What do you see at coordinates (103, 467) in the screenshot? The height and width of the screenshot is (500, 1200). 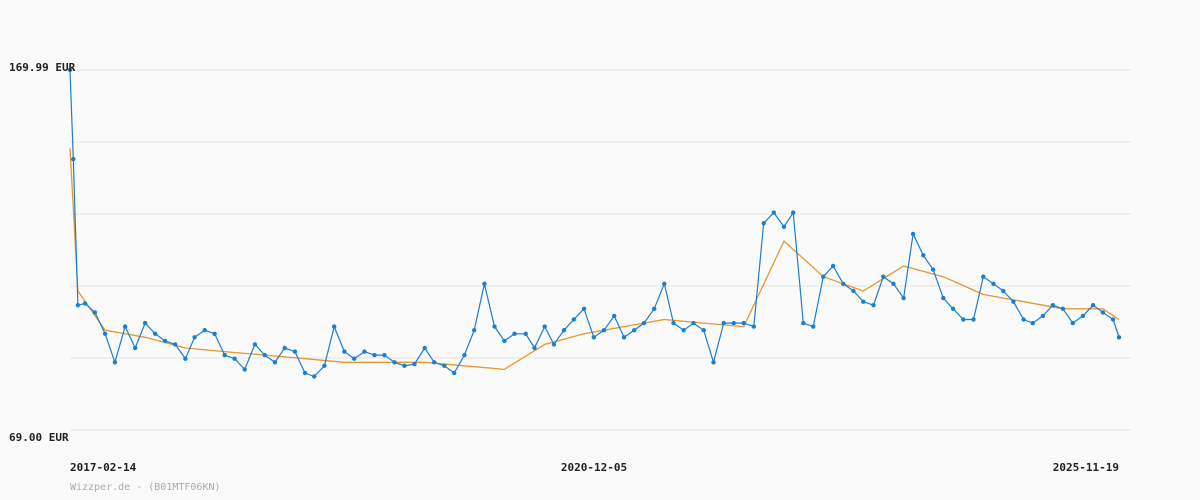 I see `x-tick-label-start: 2017-02-14` at bounding box center [103, 467].